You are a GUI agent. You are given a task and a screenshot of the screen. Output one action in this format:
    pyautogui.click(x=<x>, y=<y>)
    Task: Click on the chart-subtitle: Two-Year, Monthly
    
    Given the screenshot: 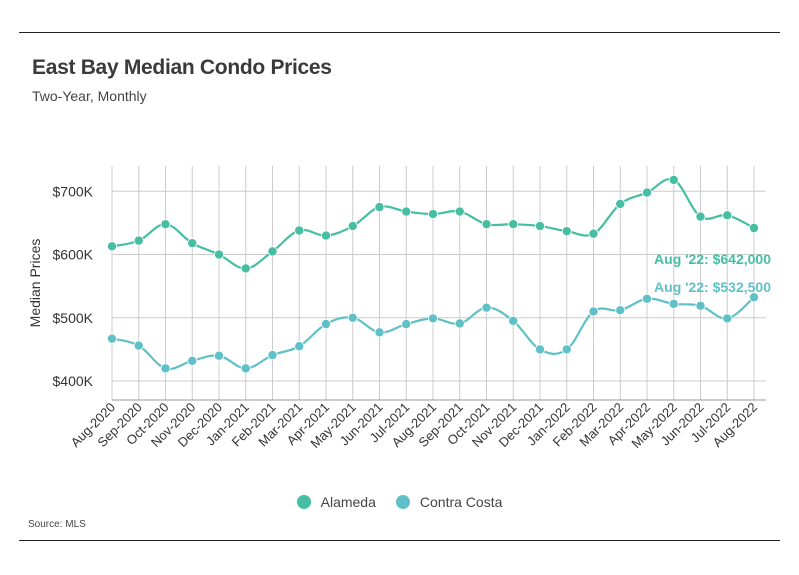 What is the action you would take?
    pyautogui.click(x=89, y=96)
    